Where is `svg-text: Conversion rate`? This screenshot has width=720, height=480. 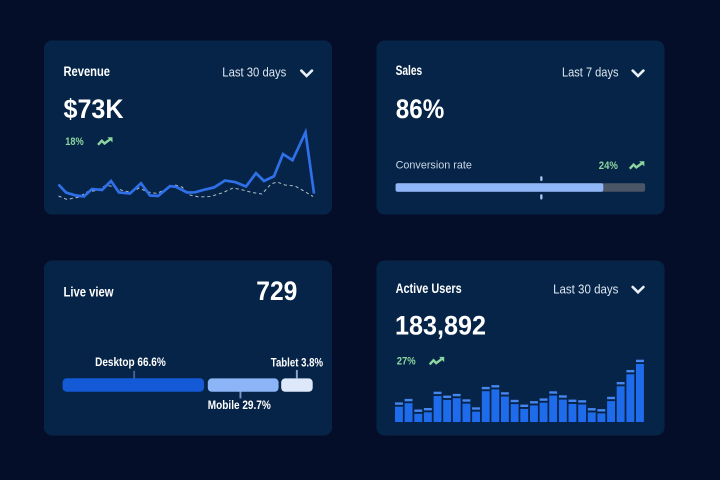
svg-text: Conversion rate is located at coordinates (434, 165).